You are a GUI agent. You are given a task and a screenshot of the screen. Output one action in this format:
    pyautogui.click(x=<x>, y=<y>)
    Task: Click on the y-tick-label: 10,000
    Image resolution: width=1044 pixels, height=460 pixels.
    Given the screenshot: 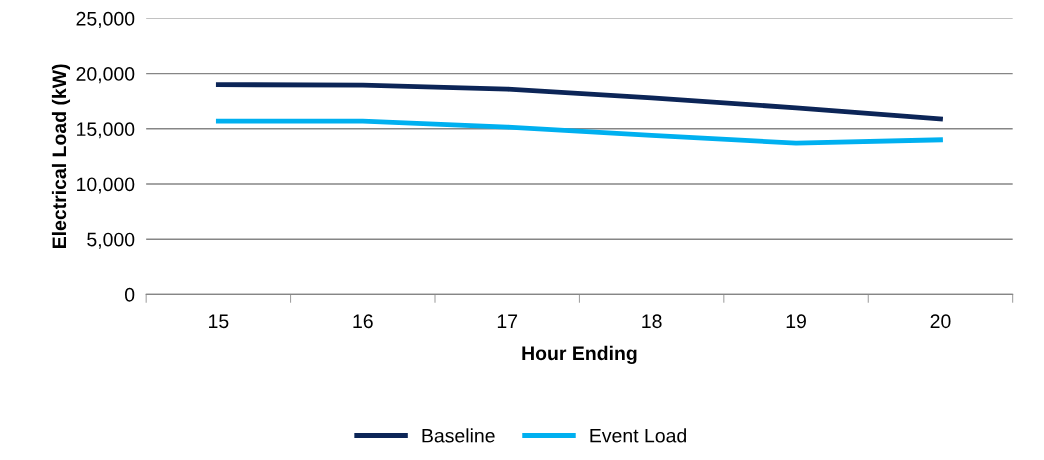 What is the action you would take?
    pyautogui.click(x=106, y=185)
    